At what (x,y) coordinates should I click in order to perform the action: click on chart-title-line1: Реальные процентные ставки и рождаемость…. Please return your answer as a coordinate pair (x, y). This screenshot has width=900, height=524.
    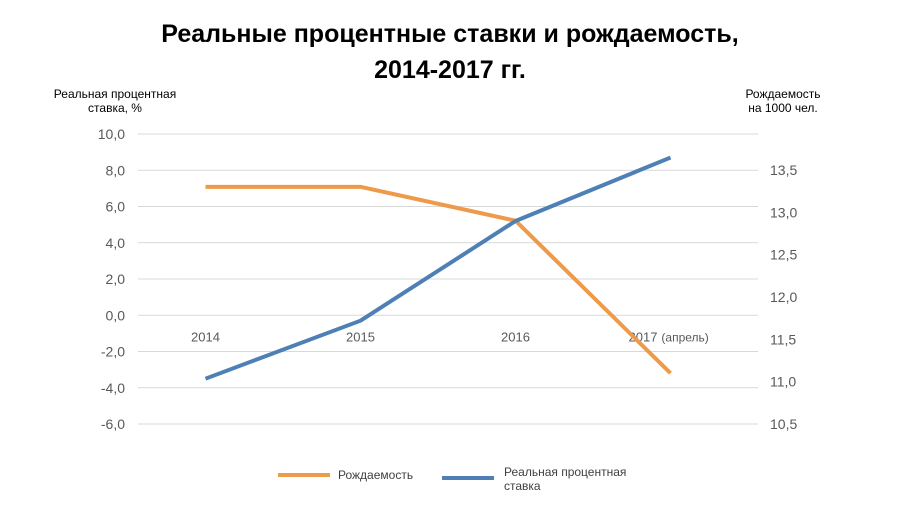
    Looking at the image, I should click on (449, 34).